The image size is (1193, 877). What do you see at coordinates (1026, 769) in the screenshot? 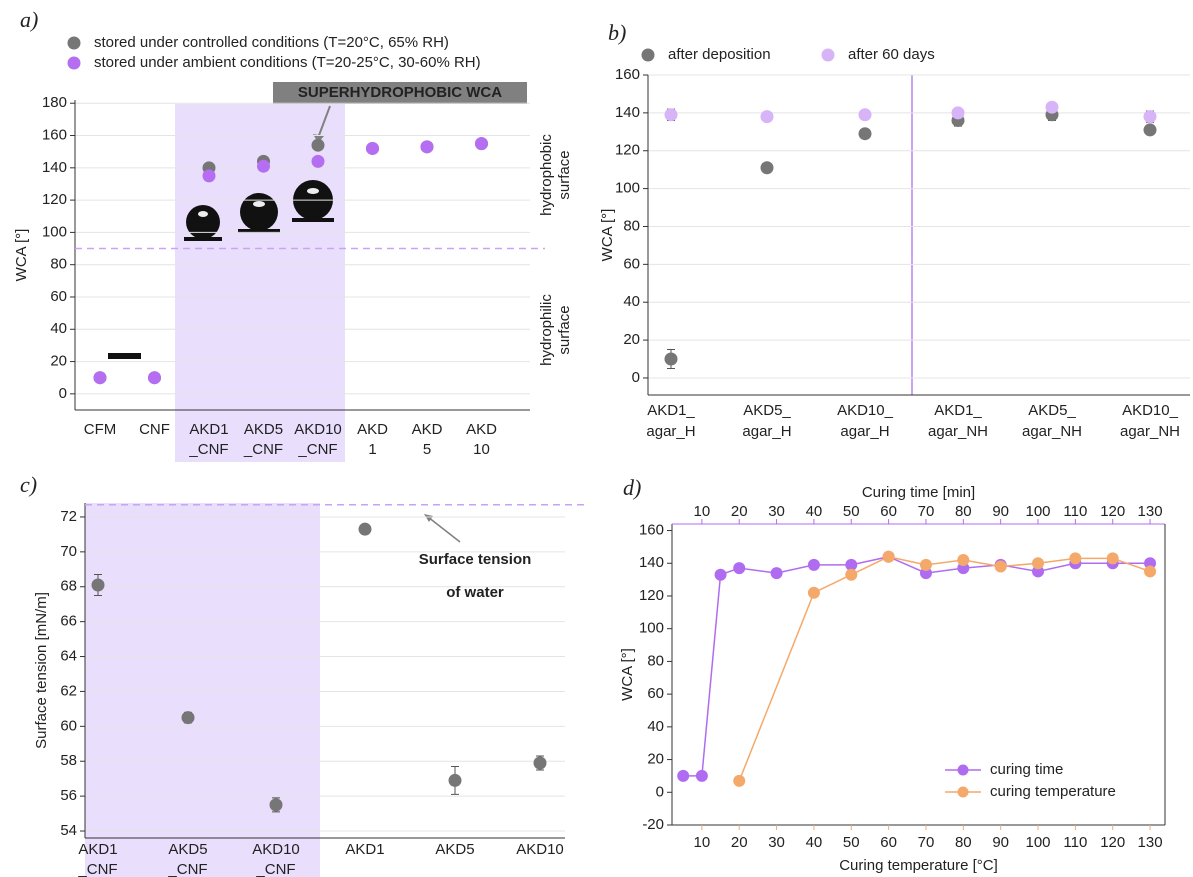
I see `legend-label: curing time` at bounding box center [1026, 769].